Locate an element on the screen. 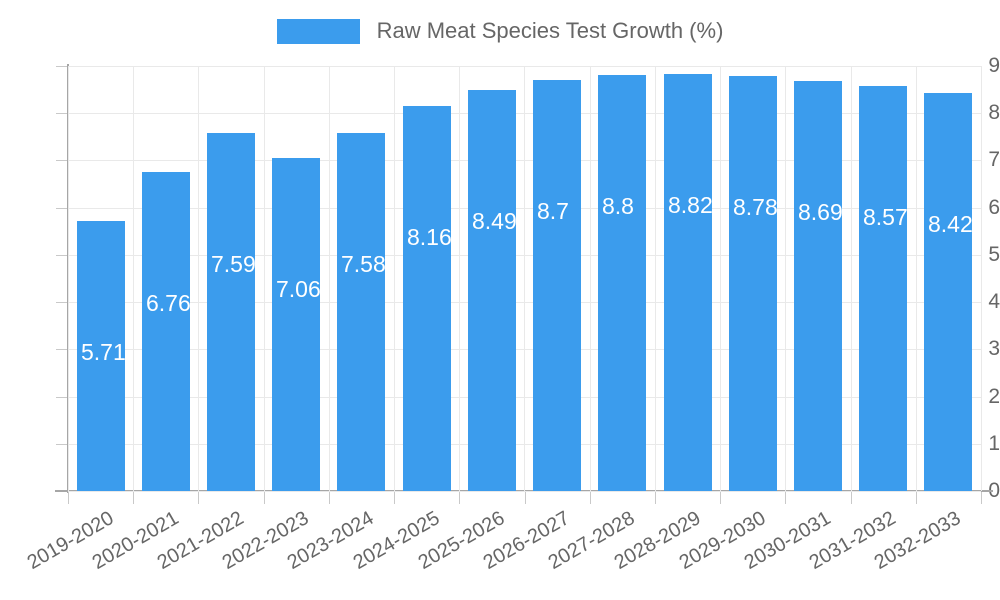  bar: 8.8 is located at coordinates (622, 283).